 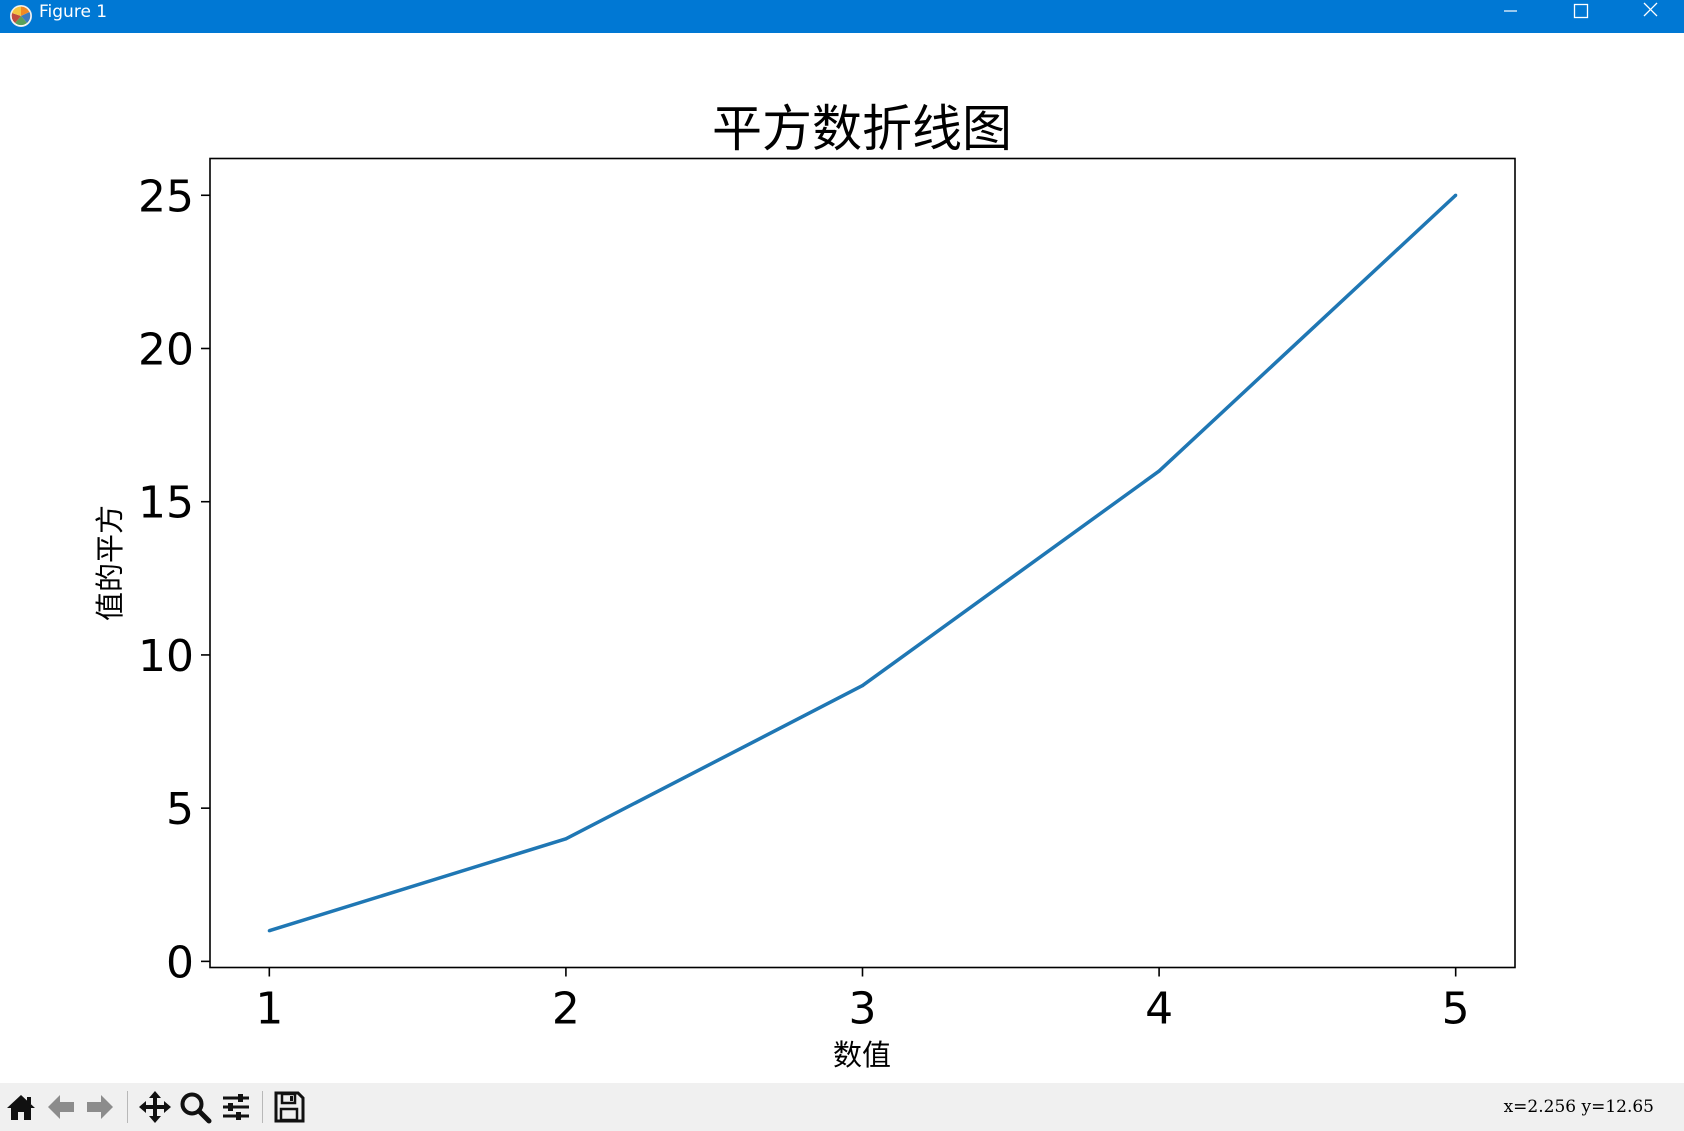 I want to click on matplotlib-logo-icon, so click(x=21, y=16).